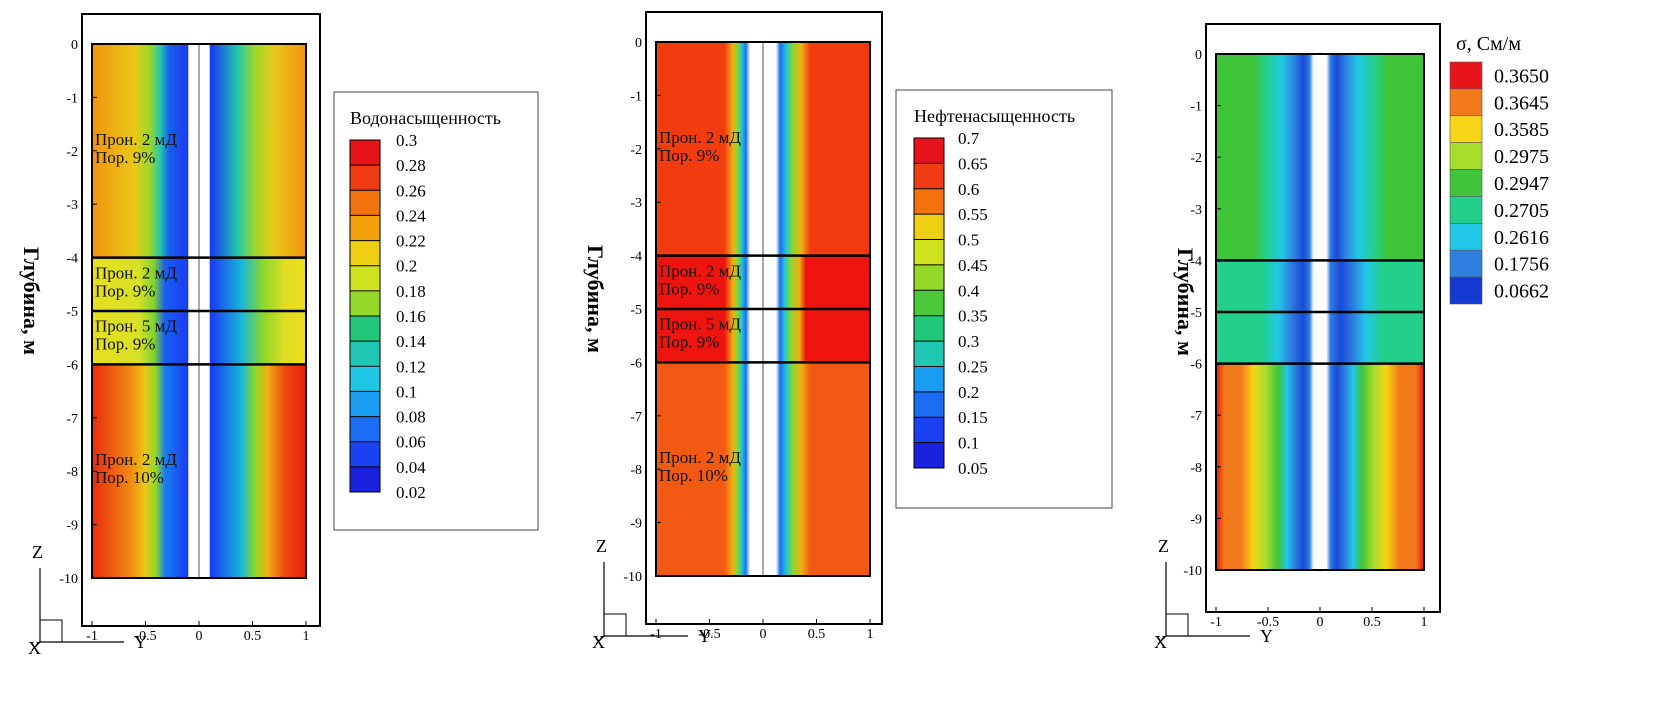 Image resolution: width=1674 pixels, height=705 pixels. What do you see at coordinates (1521, 211) in the screenshot?
I see `legend-value: 0.2705` at bounding box center [1521, 211].